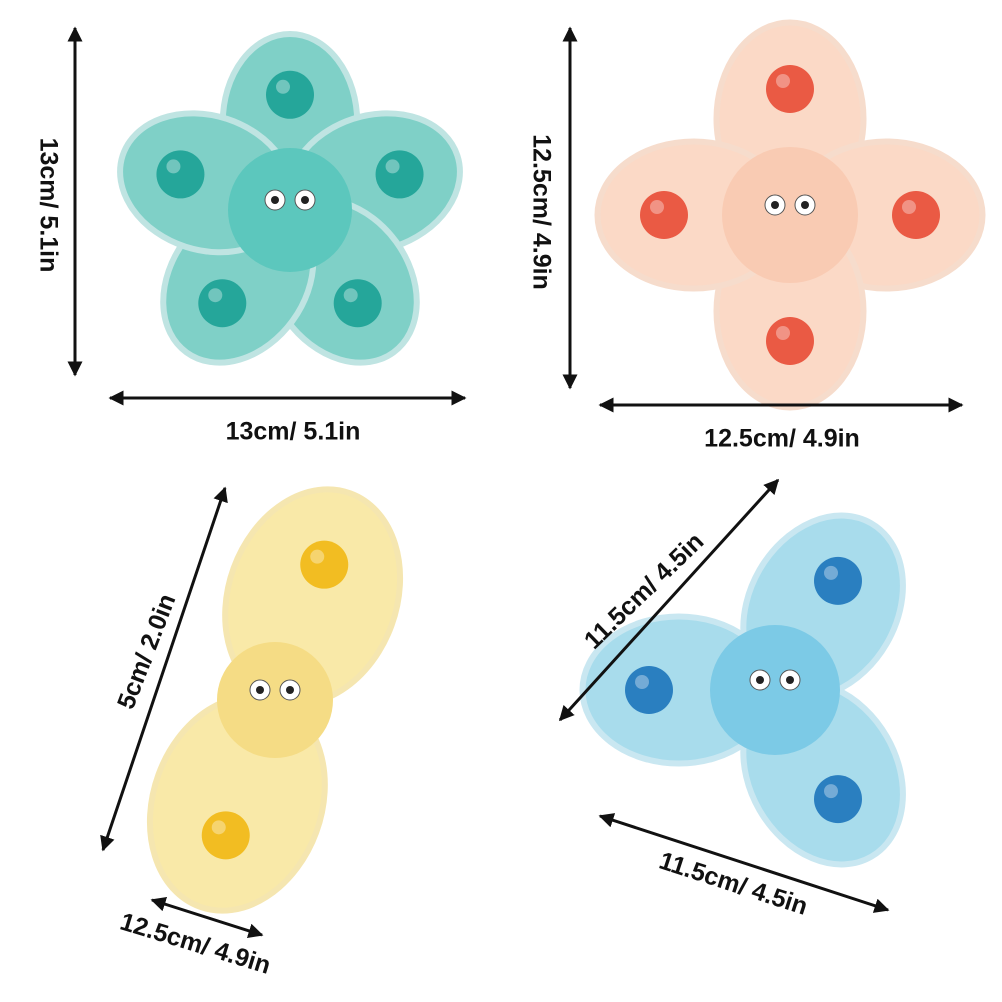 Image resolution: width=1002 pixels, height=1002 pixels. I want to click on height-label: 12.5cm/ 4.9in, so click(541, 212).